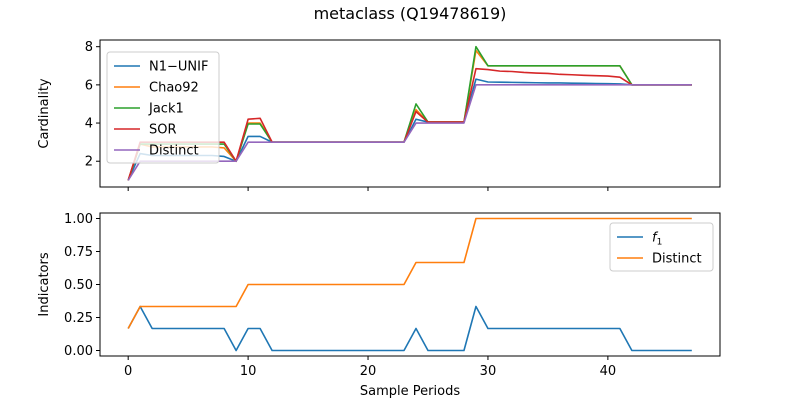 This screenshot has height=400, width=800. What do you see at coordinates (44, 113) in the screenshot?
I see `y-axis-label: Cardinality` at bounding box center [44, 113].